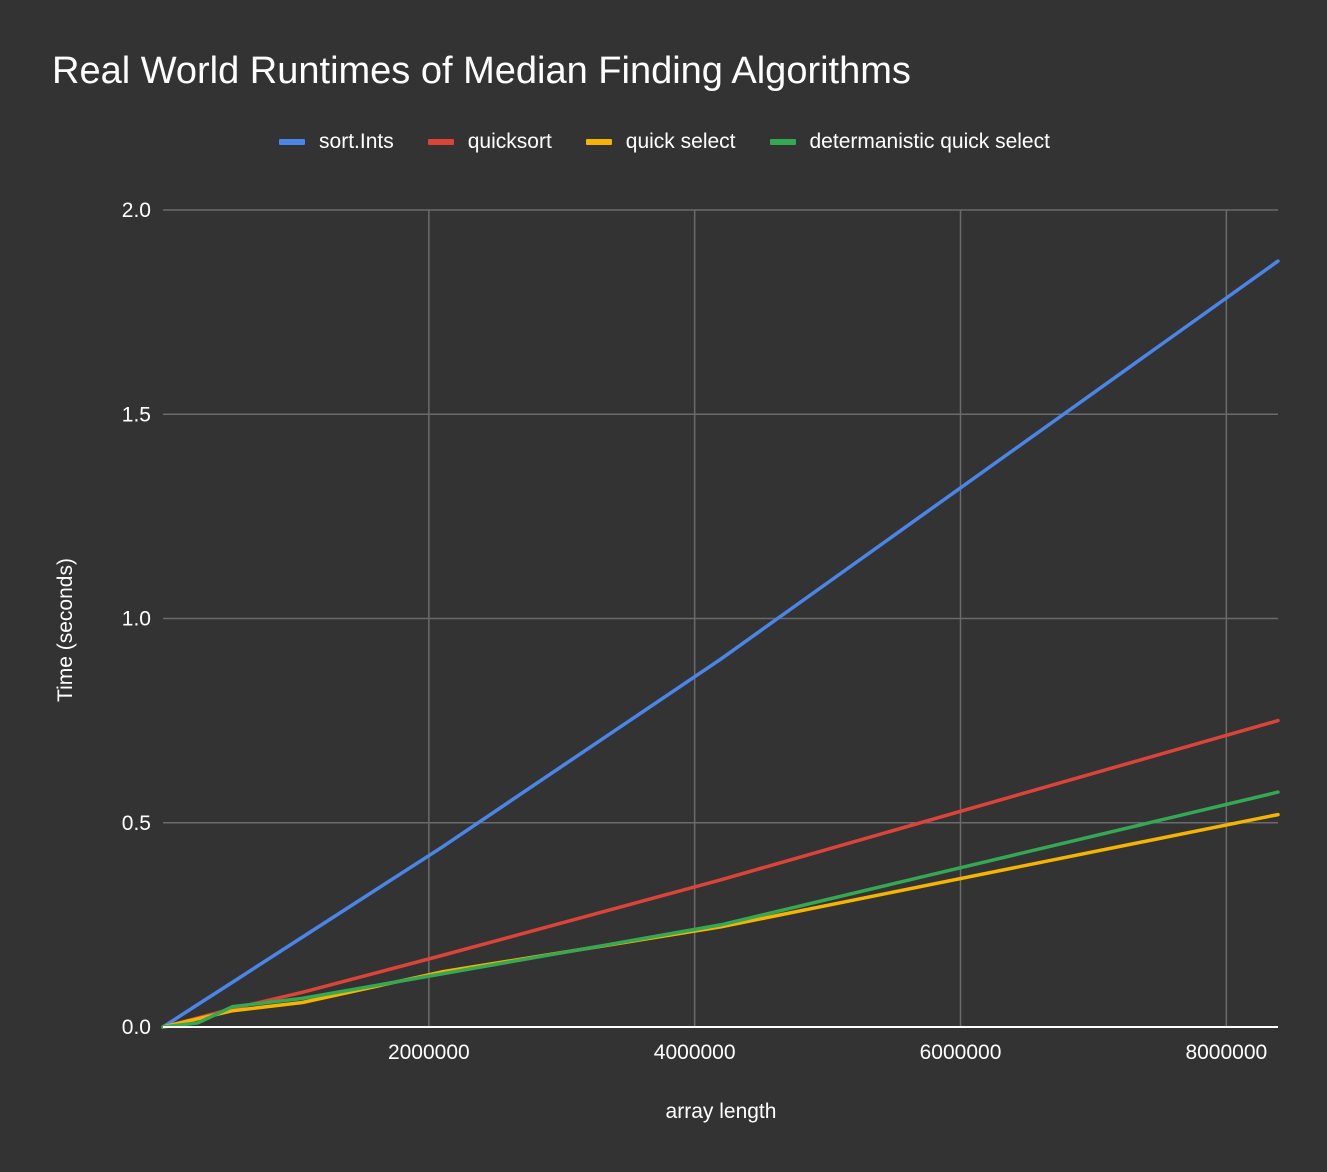 This screenshot has height=1172, width=1327. What do you see at coordinates (136, 414) in the screenshot?
I see `y-tick-label: 1.5` at bounding box center [136, 414].